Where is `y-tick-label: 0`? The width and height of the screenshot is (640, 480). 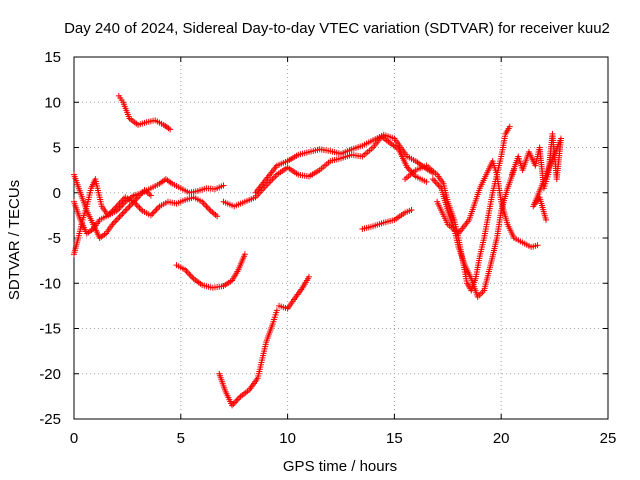 y-tick-label: 0 is located at coordinates (57, 193).